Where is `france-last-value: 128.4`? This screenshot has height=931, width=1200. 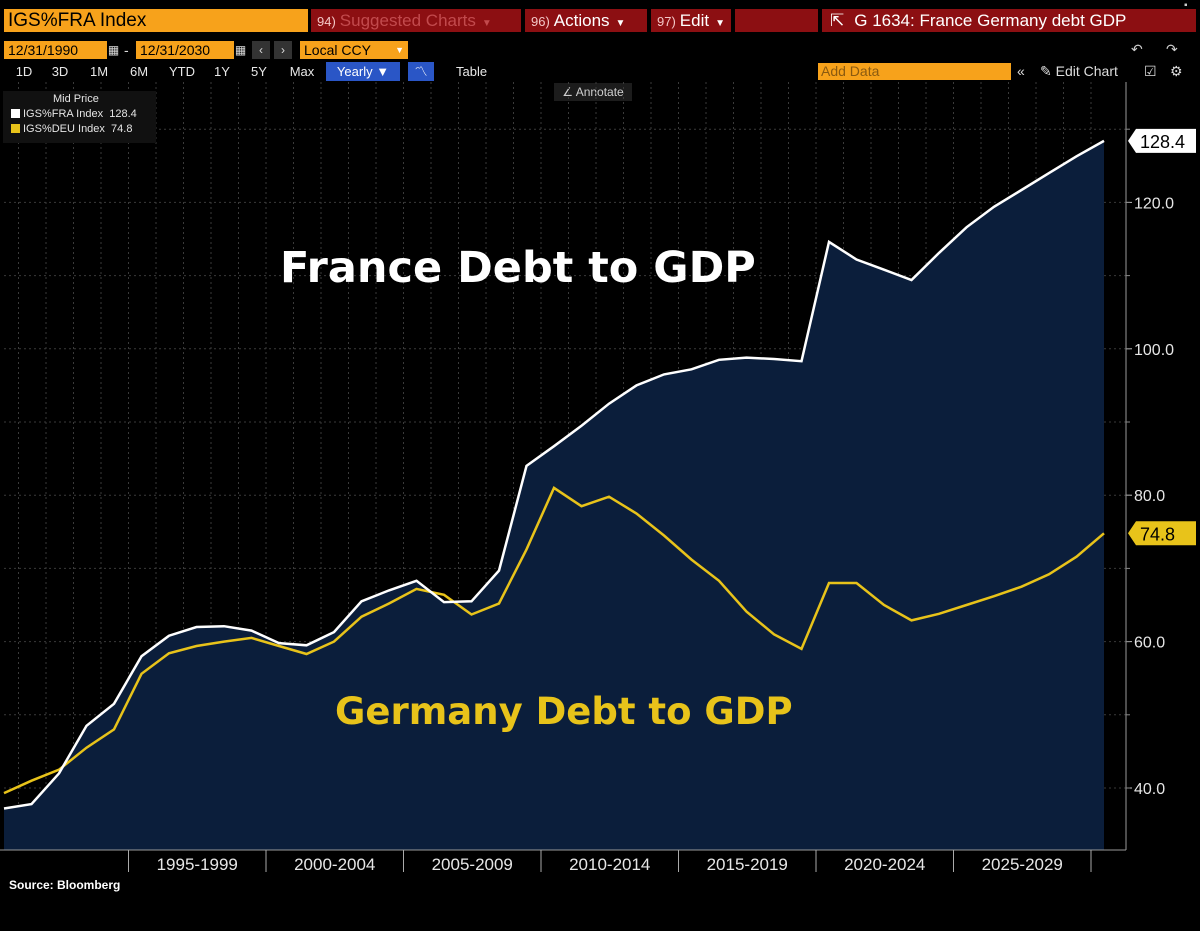 france-last-value: 128.4 is located at coordinates (1162, 140).